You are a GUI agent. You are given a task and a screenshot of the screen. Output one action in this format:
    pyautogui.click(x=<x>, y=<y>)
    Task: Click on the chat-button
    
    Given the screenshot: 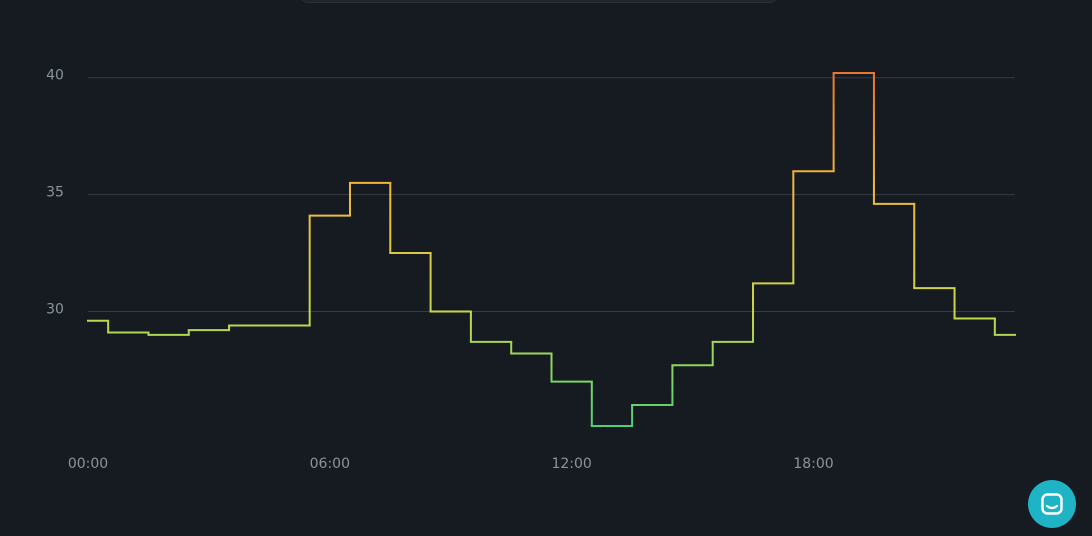 What is the action you would take?
    pyautogui.click(x=1052, y=504)
    